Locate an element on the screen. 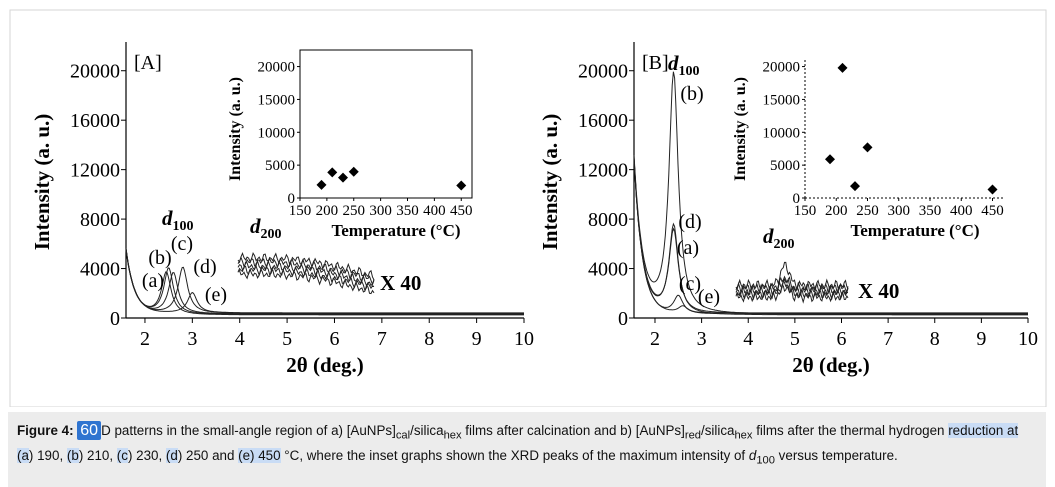 The height and width of the screenshot is (487, 1055). x-tick-label: 7 is located at coordinates (382, 339).